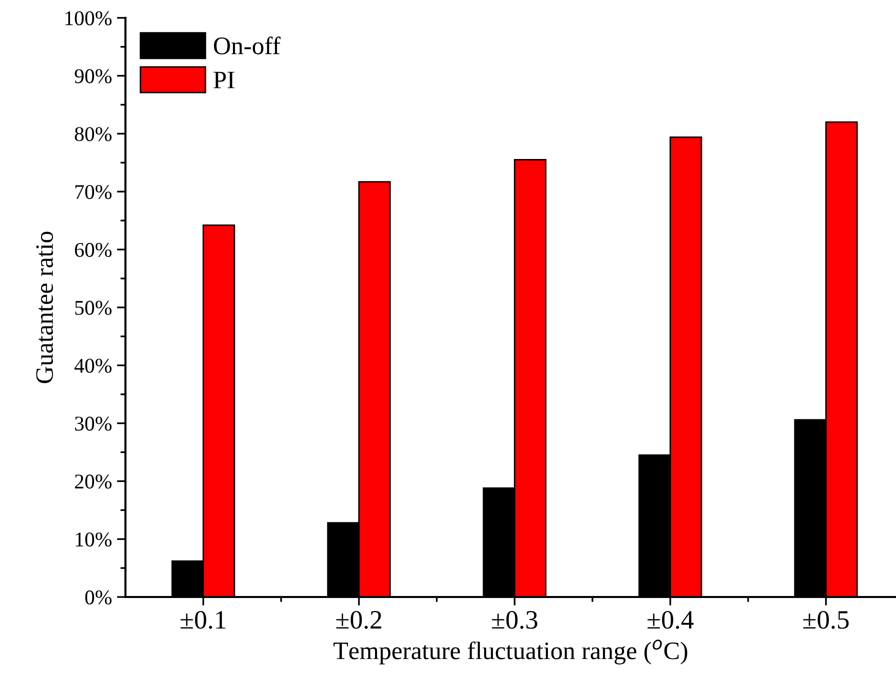 The height and width of the screenshot is (687, 896). I want to click on x-tick-label: ±0.4, so click(671, 619).